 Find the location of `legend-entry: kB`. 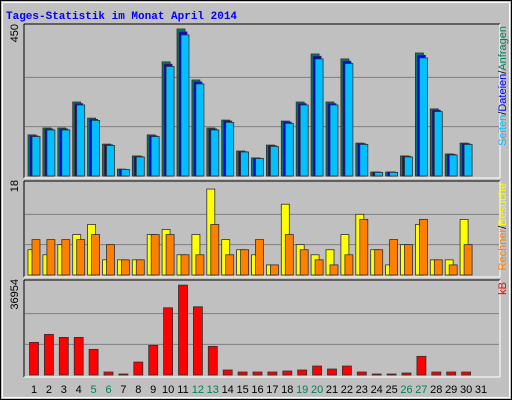

legend-entry: kB is located at coordinates (503, 288).